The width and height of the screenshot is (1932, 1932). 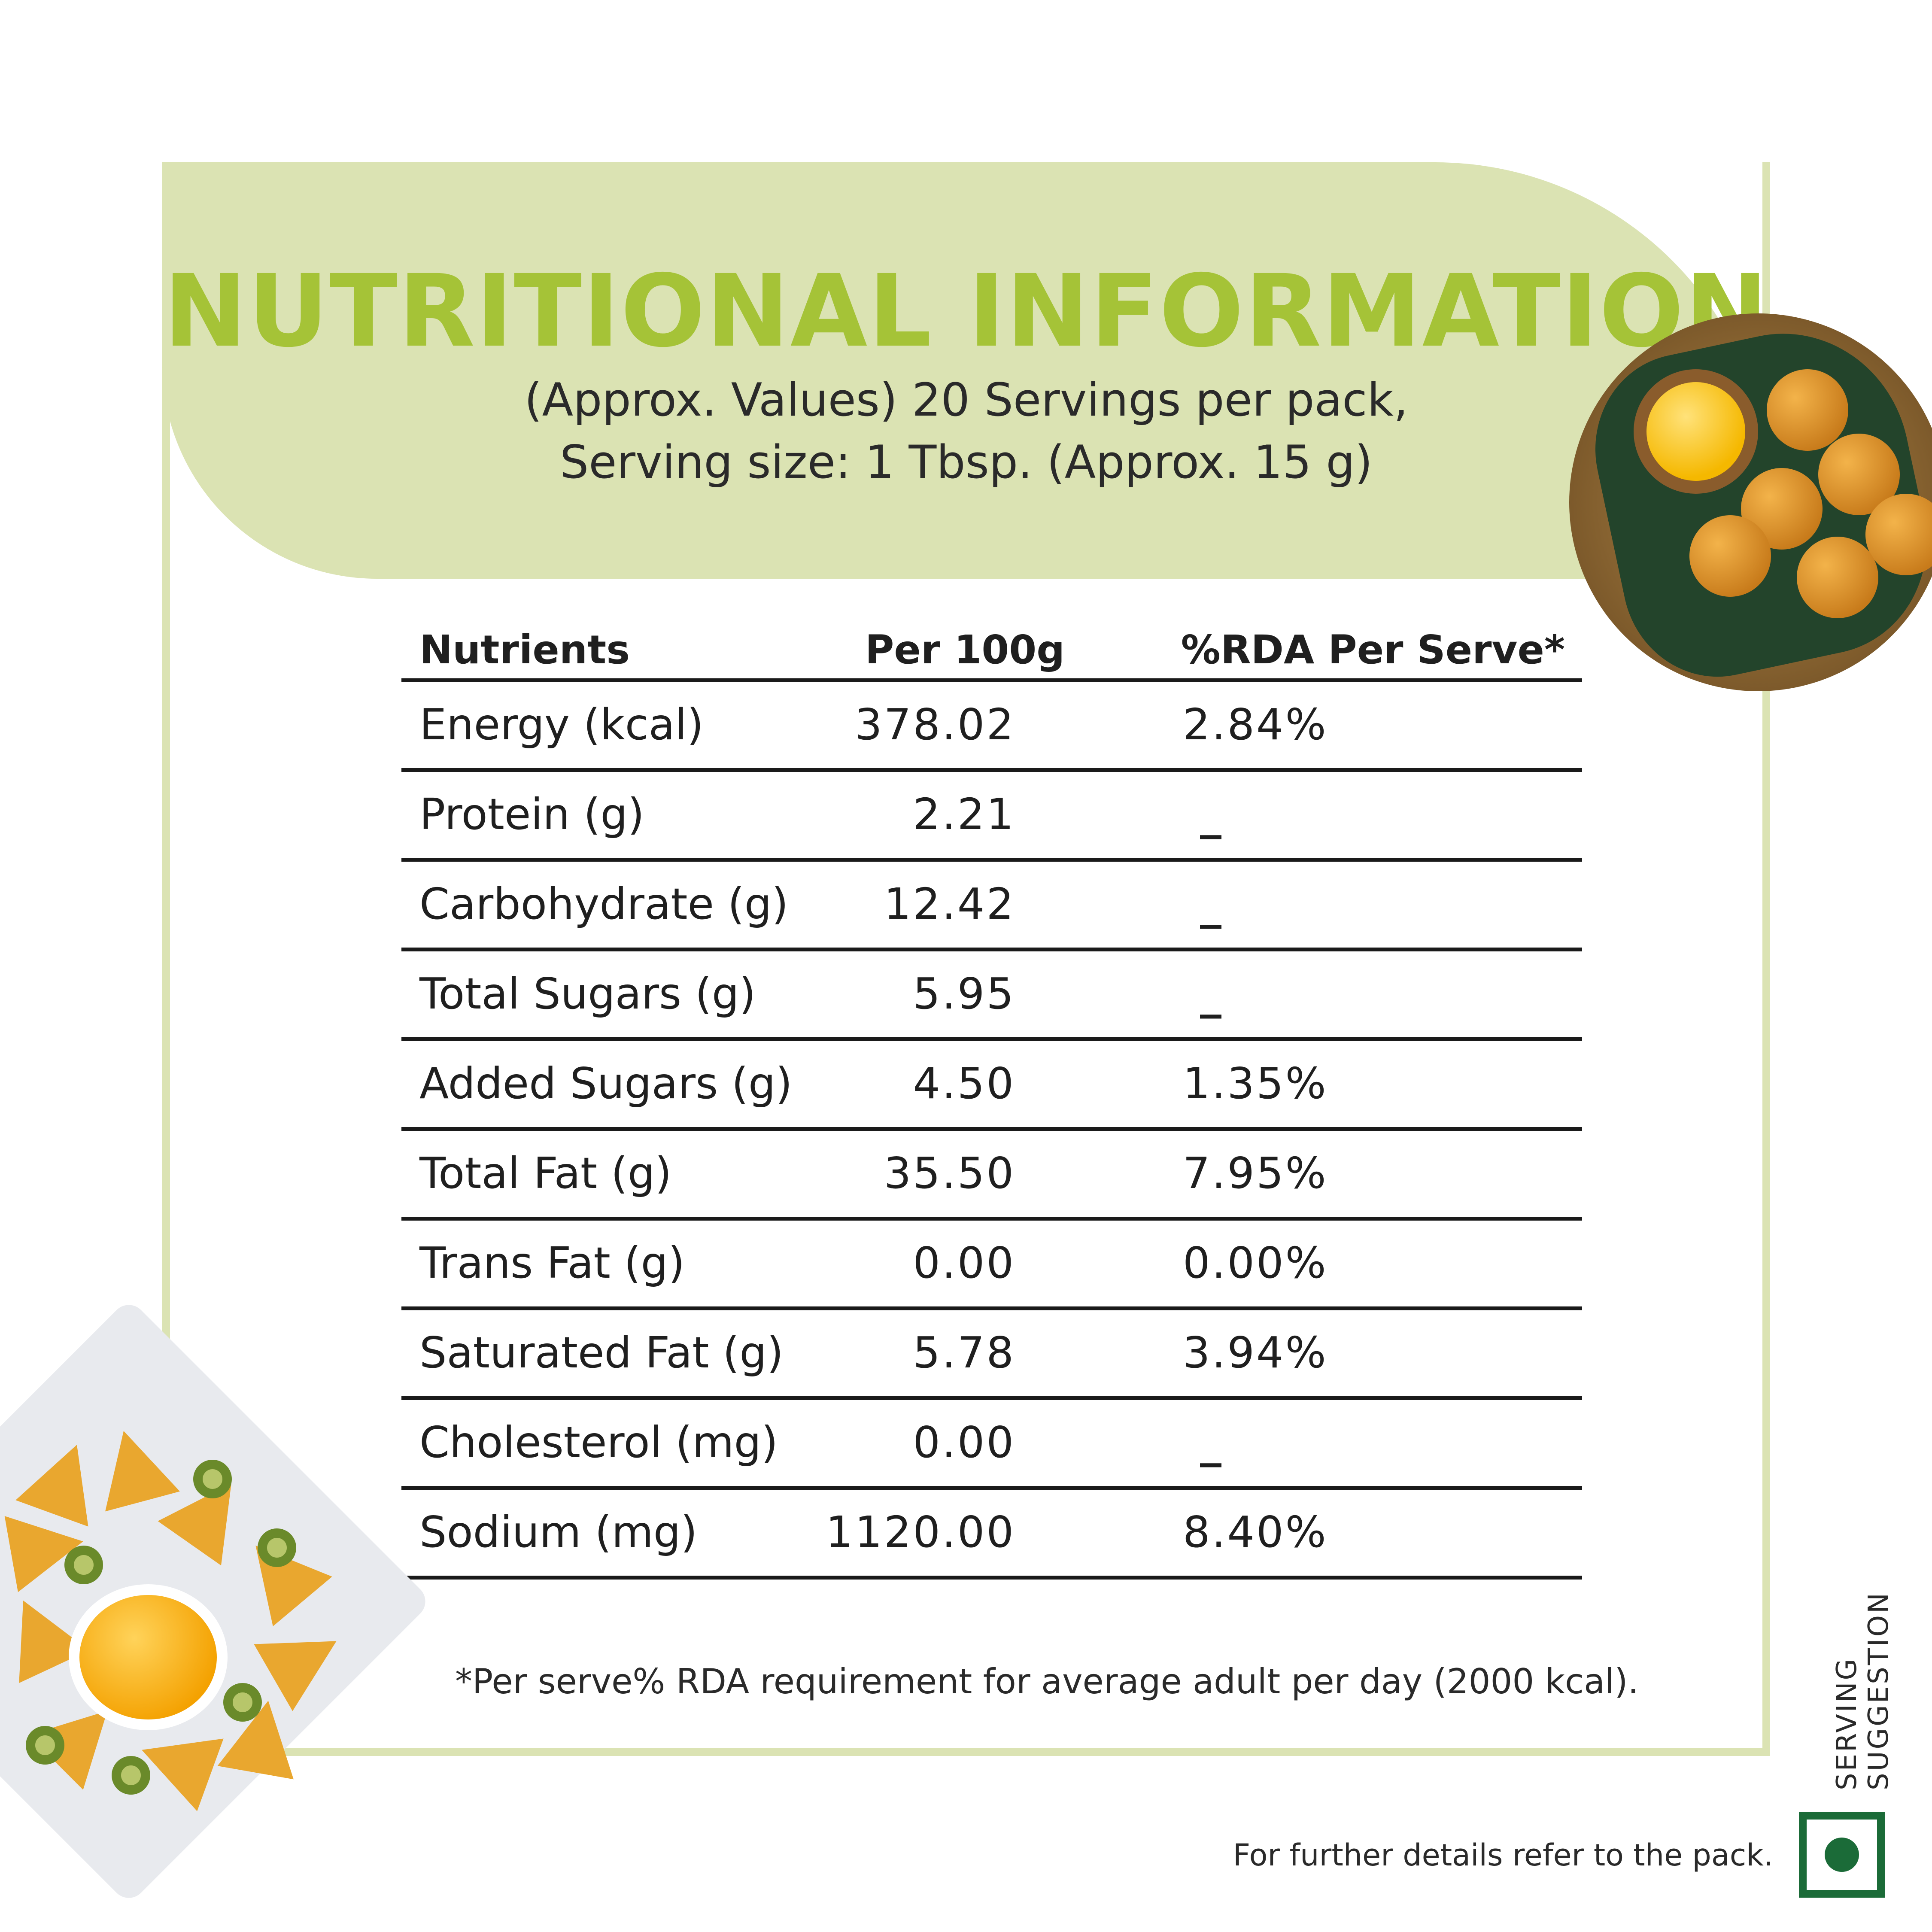 I want to click on header-nutrients: Nutrients, so click(x=524, y=650).